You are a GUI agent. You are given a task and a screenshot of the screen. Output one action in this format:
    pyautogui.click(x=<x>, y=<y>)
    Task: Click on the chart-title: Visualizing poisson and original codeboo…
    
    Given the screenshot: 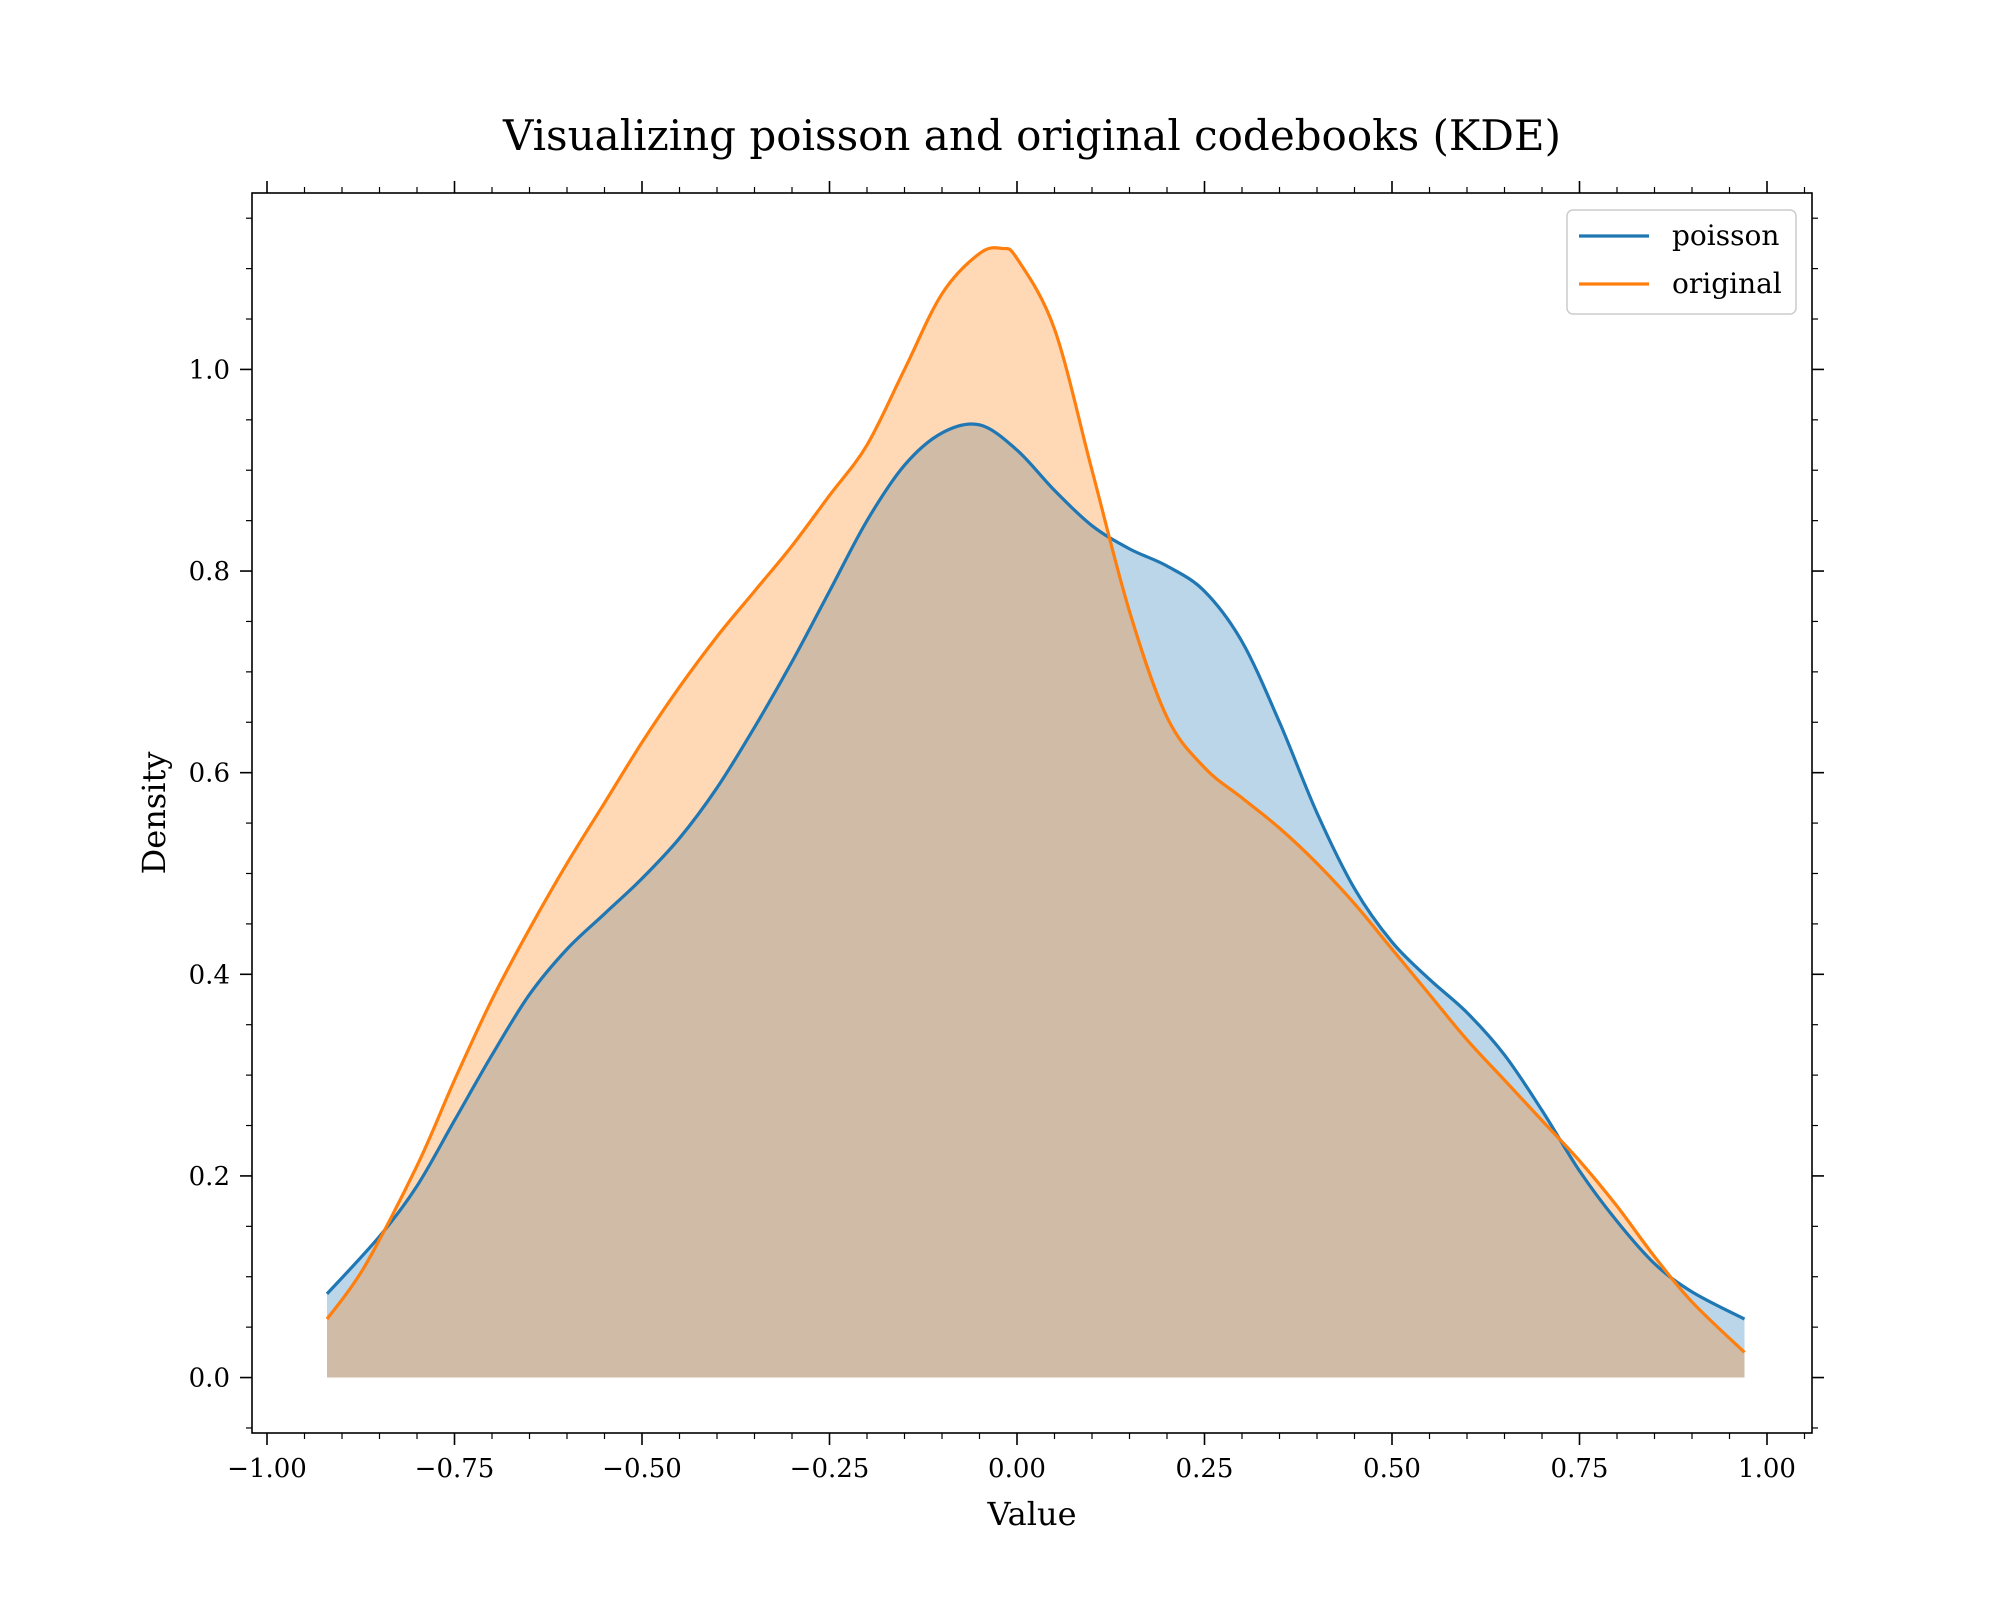 What is the action you would take?
    pyautogui.click(x=1031, y=135)
    